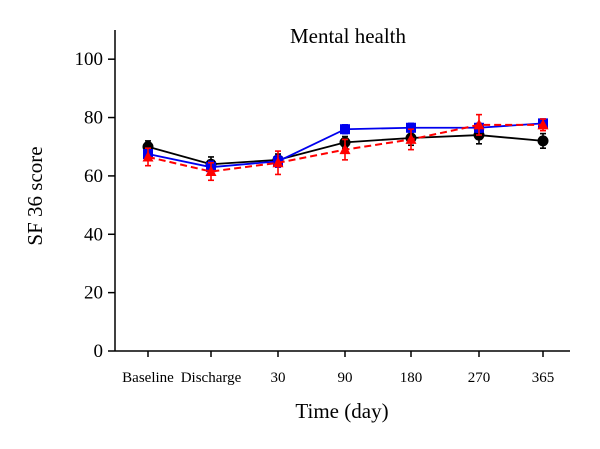  I want to click on y-tick-label: 80, so click(93, 118).